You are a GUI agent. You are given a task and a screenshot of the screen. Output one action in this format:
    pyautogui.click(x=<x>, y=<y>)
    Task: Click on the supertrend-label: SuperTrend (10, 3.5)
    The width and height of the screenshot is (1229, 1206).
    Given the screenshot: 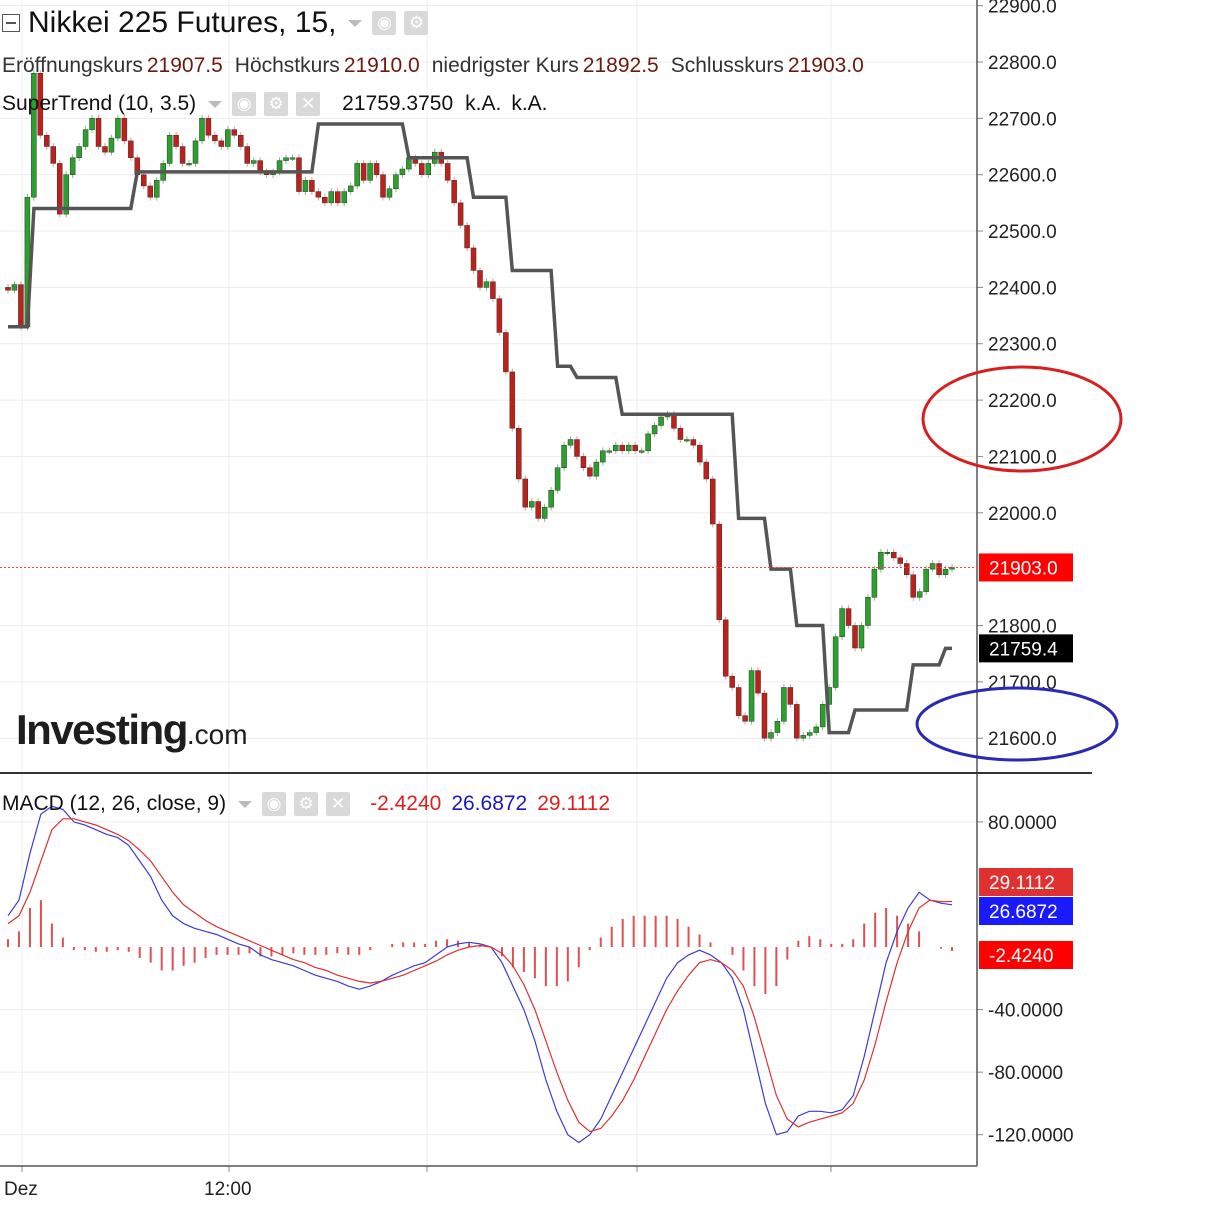 What is the action you would take?
    pyautogui.click(x=99, y=103)
    